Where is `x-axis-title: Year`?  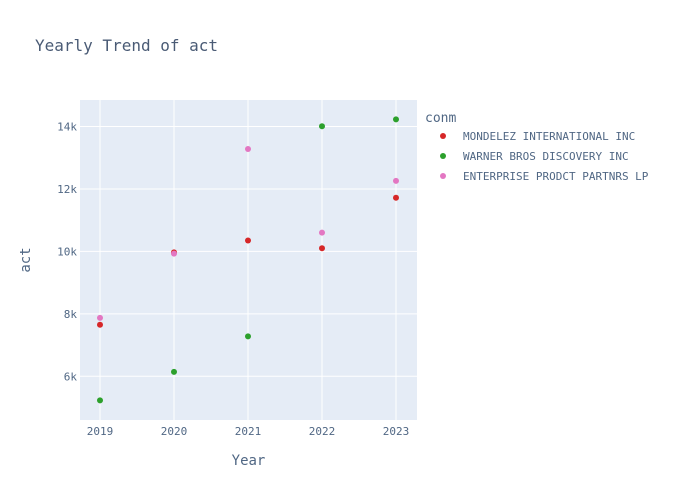
x-axis-title: Year is located at coordinates (249, 461).